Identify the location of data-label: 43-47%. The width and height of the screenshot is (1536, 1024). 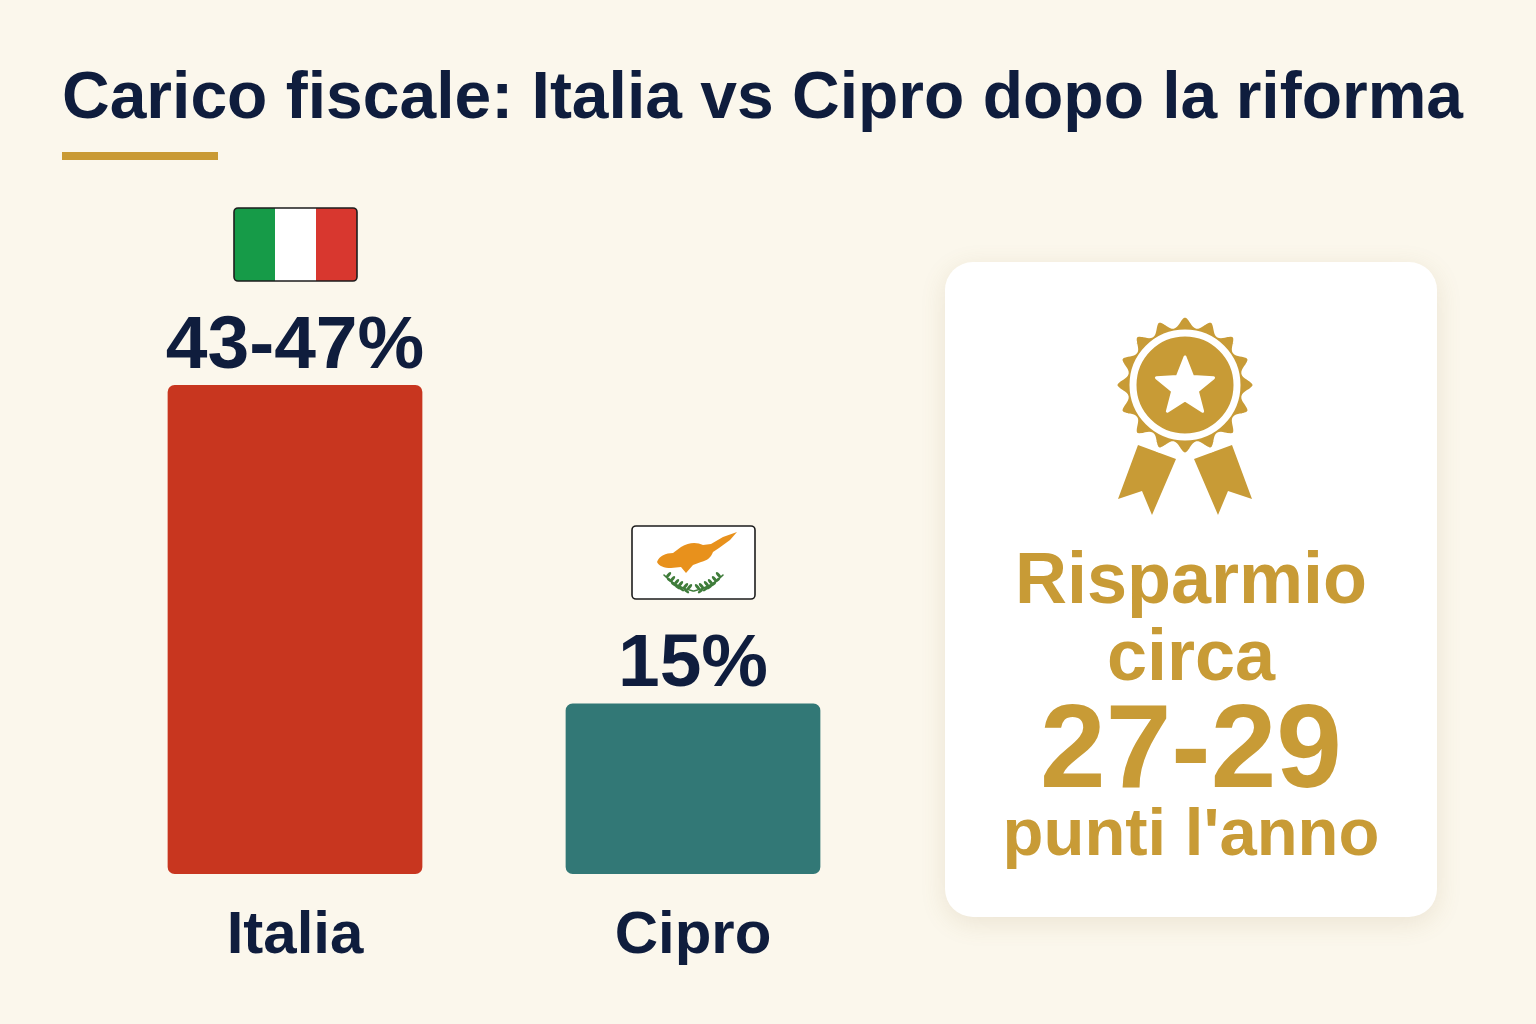
(295, 342).